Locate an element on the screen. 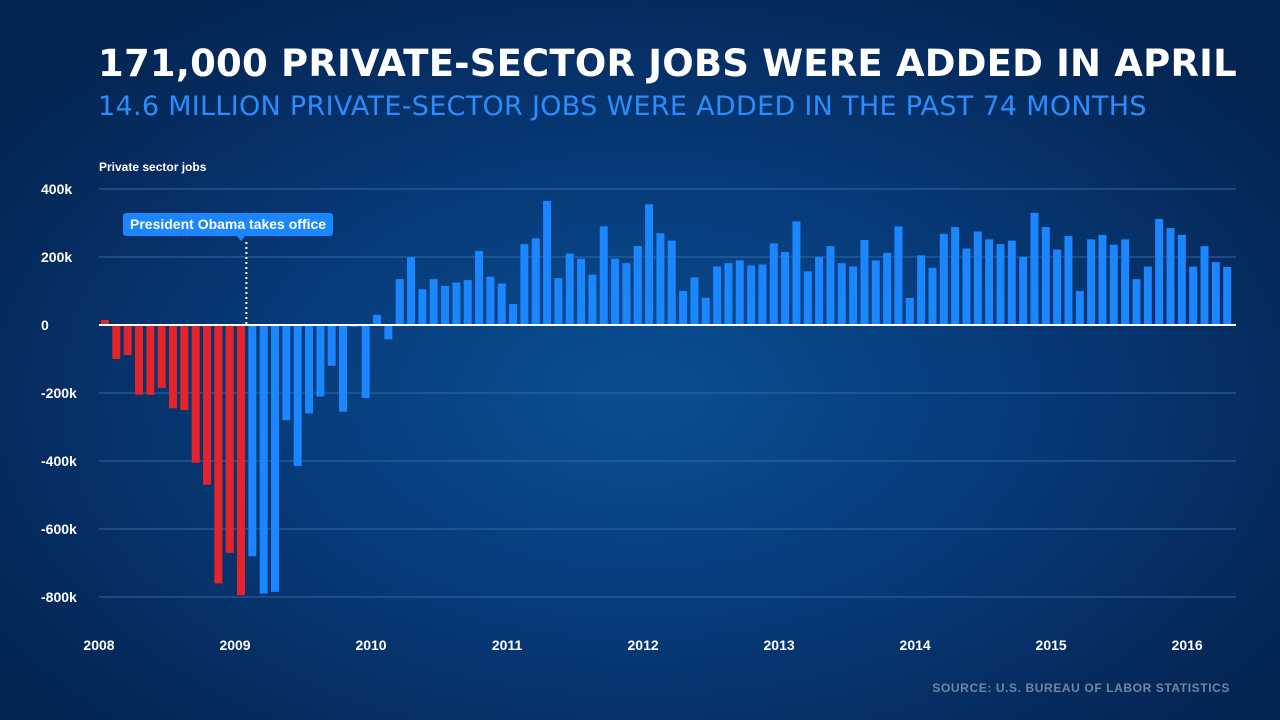 The height and width of the screenshot is (720, 1280). x-tick-label: 2008 is located at coordinates (98, 645).